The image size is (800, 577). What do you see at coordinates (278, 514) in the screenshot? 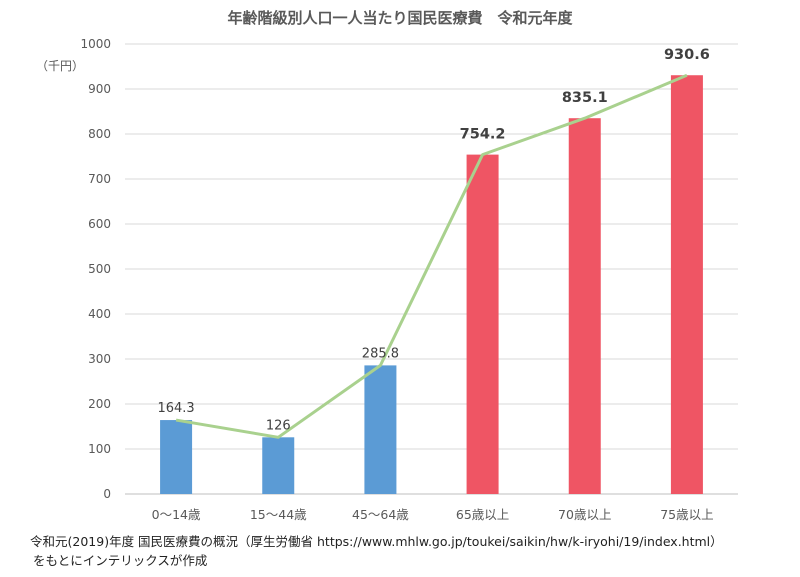
I see `x-tick-label: 15〜44歳` at bounding box center [278, 514].